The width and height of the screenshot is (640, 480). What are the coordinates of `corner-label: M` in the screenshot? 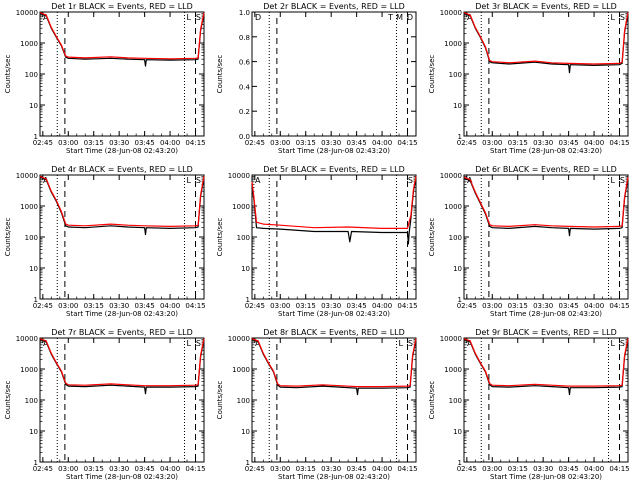 It's located at (399, 17).